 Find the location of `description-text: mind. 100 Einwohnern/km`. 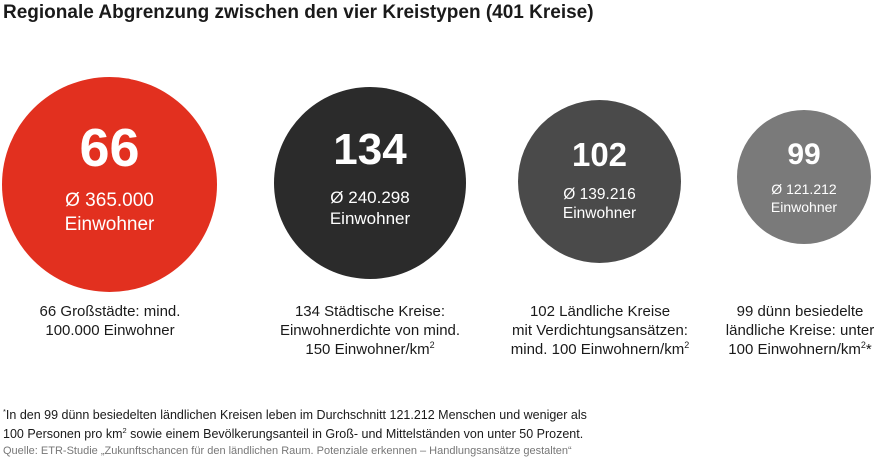

description-text: mind. 100 Einwohnern/km is located at coordinates (597, 349).